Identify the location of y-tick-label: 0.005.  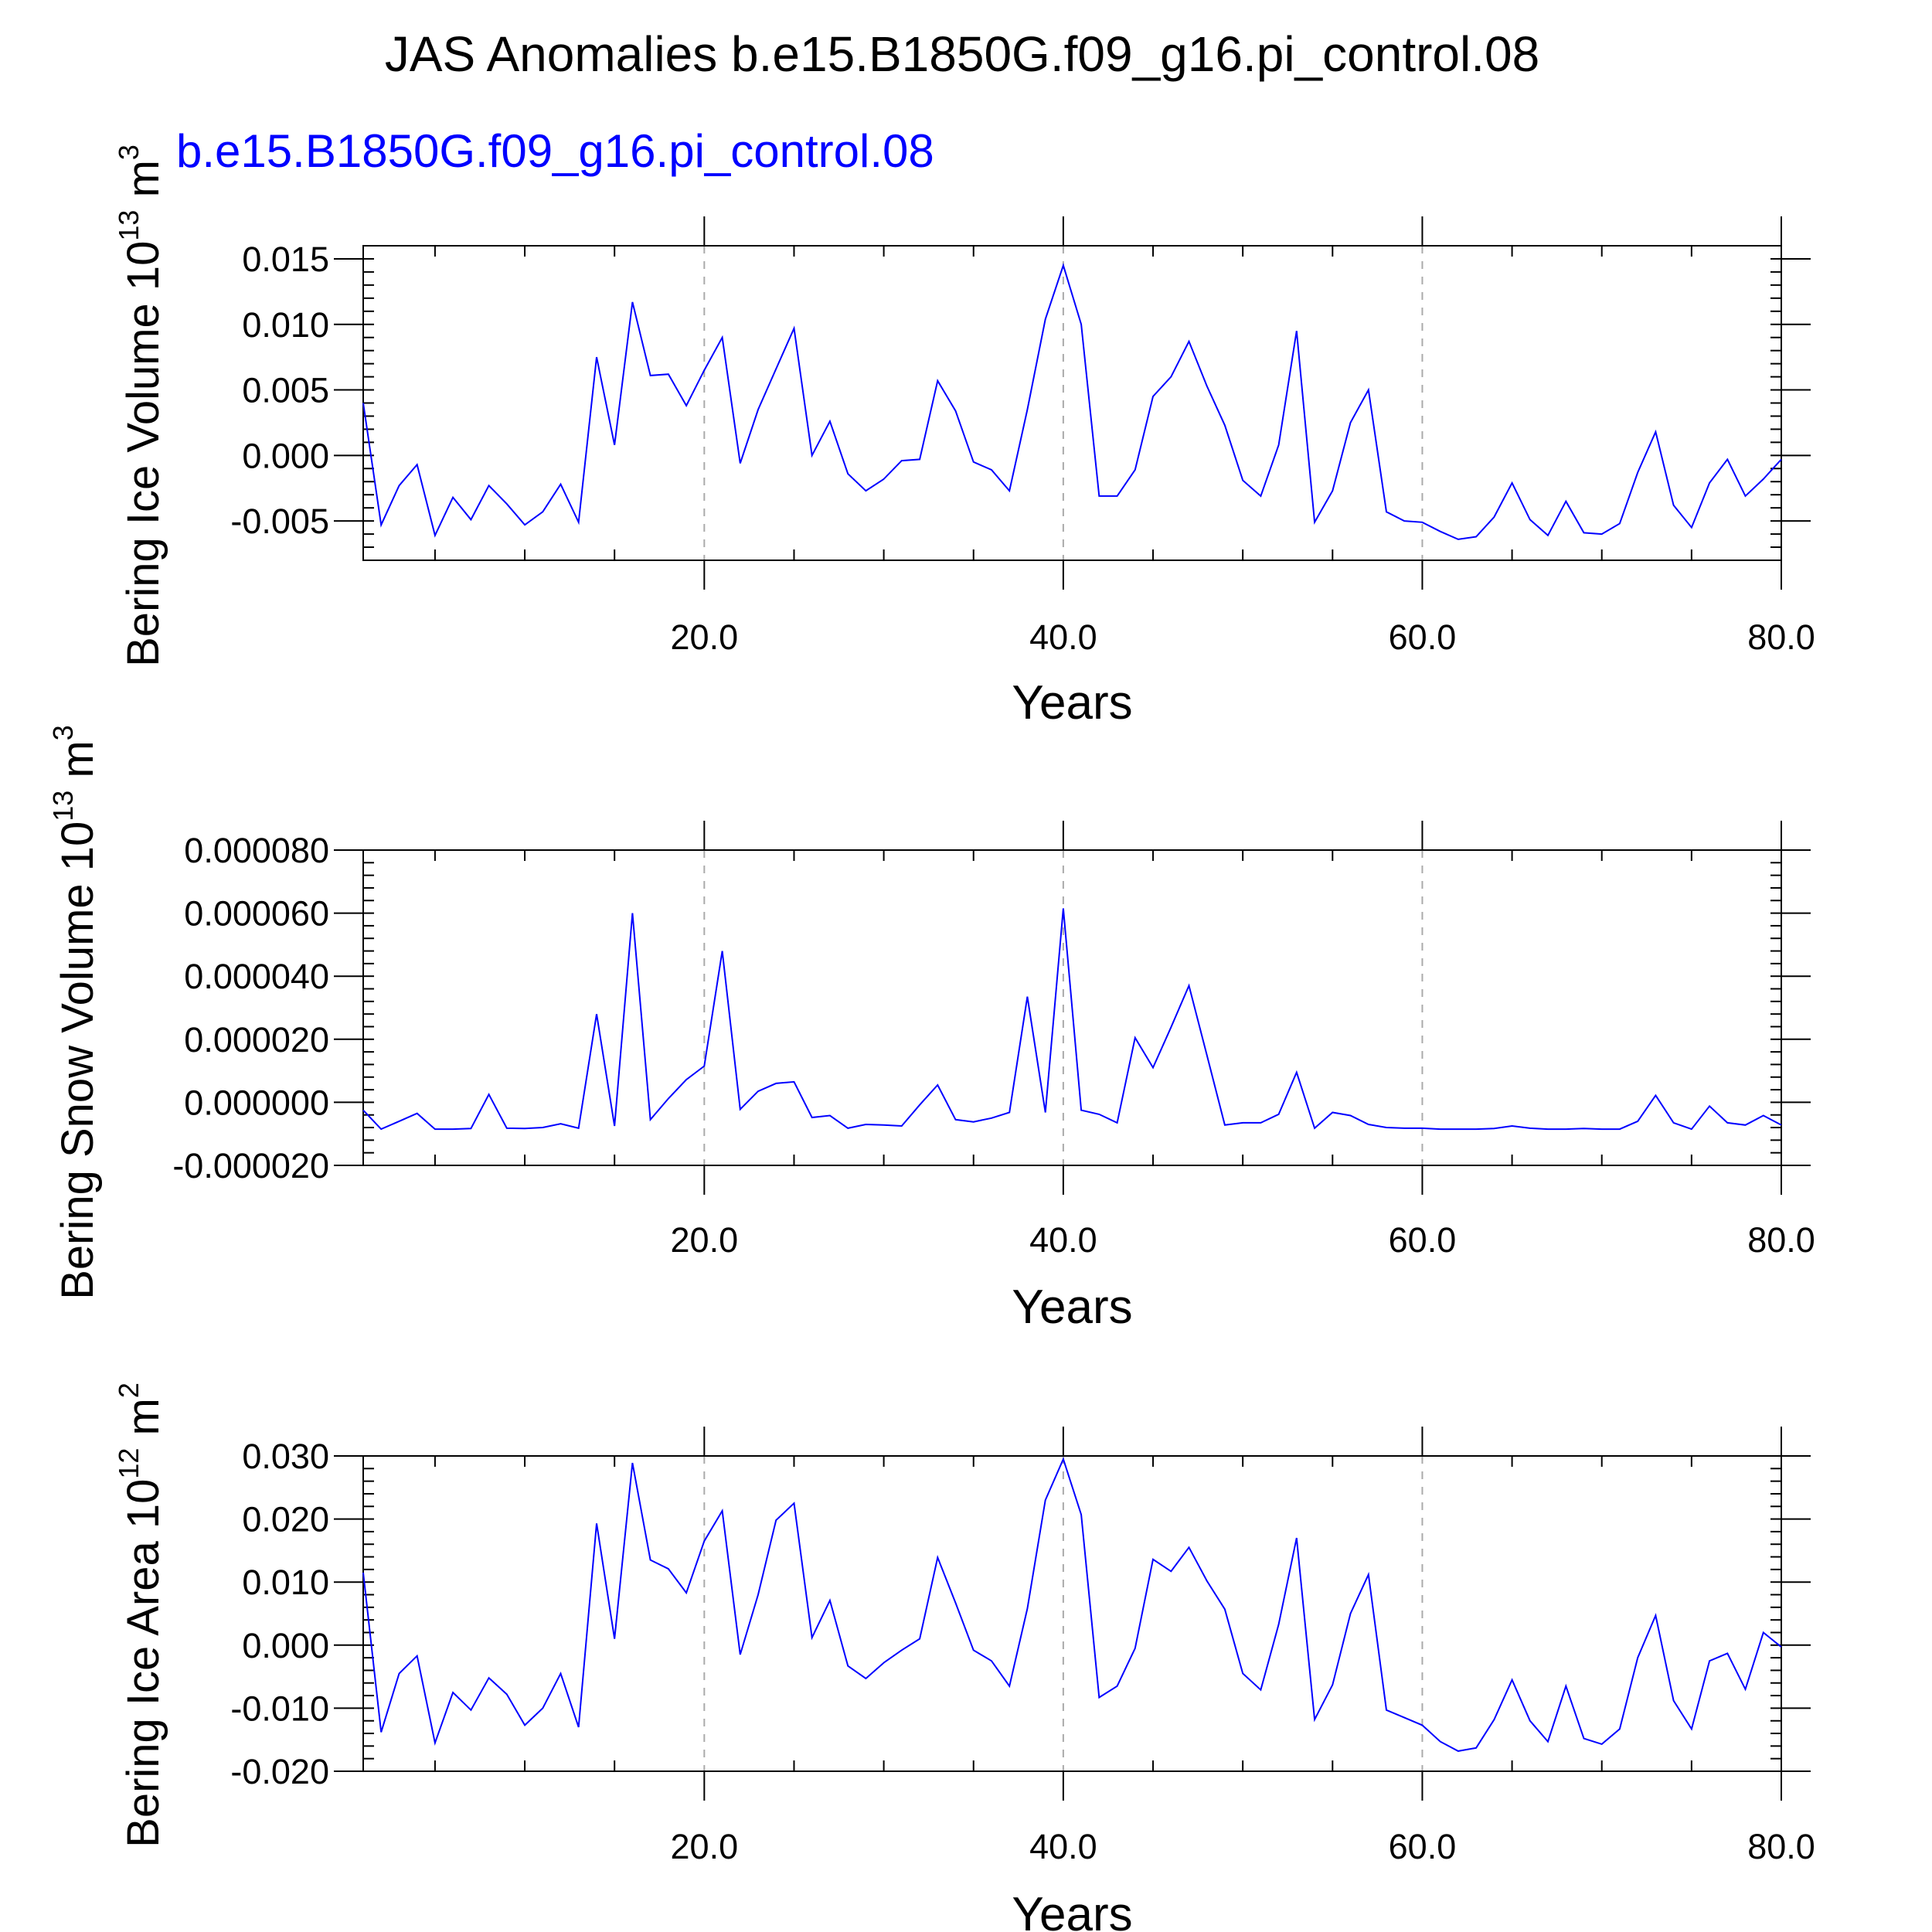
(285, 390).